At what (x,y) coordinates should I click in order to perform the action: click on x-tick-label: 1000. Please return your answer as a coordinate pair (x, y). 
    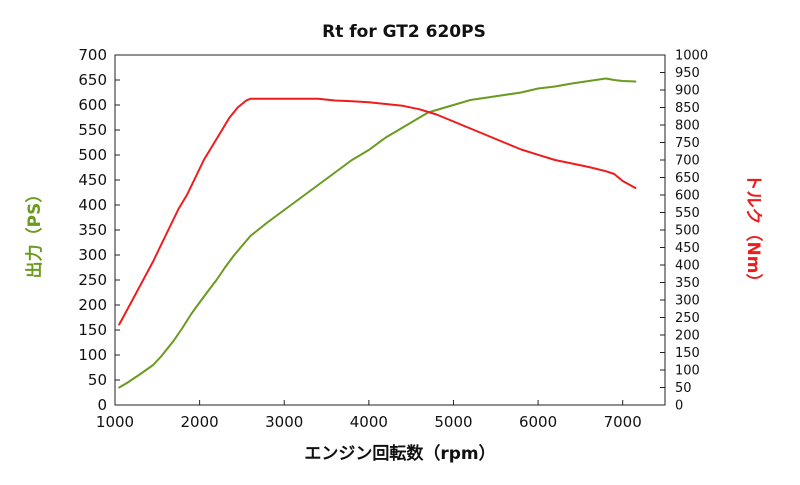
    Looking at the image, I should click on (115, 422).